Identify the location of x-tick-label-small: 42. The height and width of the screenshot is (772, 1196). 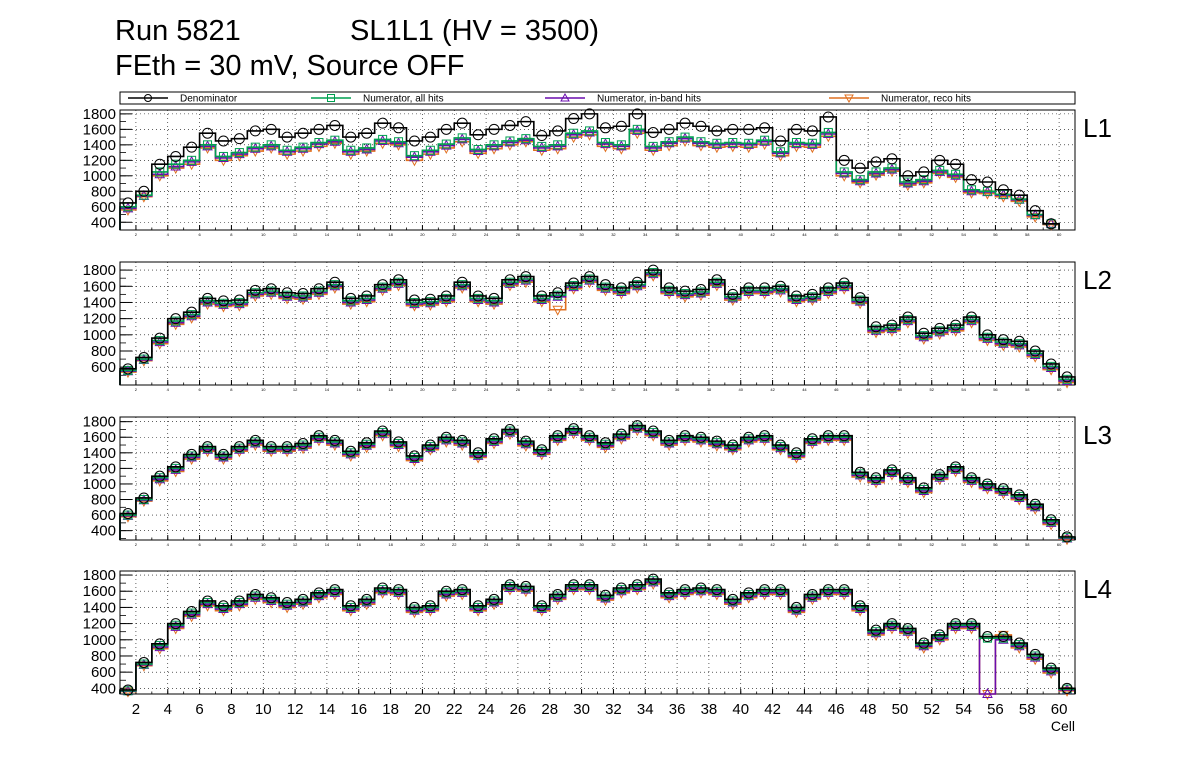
(772, 234).